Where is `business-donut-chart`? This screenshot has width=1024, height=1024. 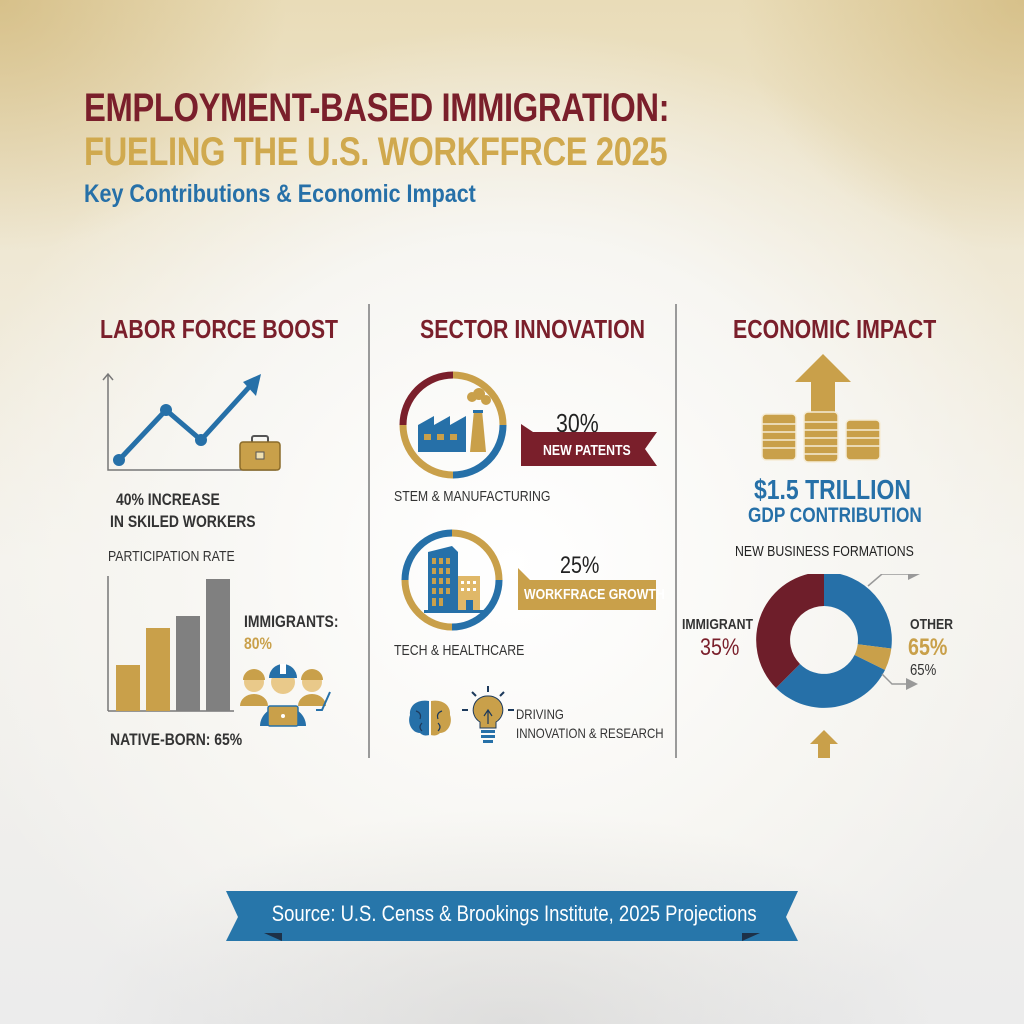 business-donut-chart is located at coordinates (838, 666).